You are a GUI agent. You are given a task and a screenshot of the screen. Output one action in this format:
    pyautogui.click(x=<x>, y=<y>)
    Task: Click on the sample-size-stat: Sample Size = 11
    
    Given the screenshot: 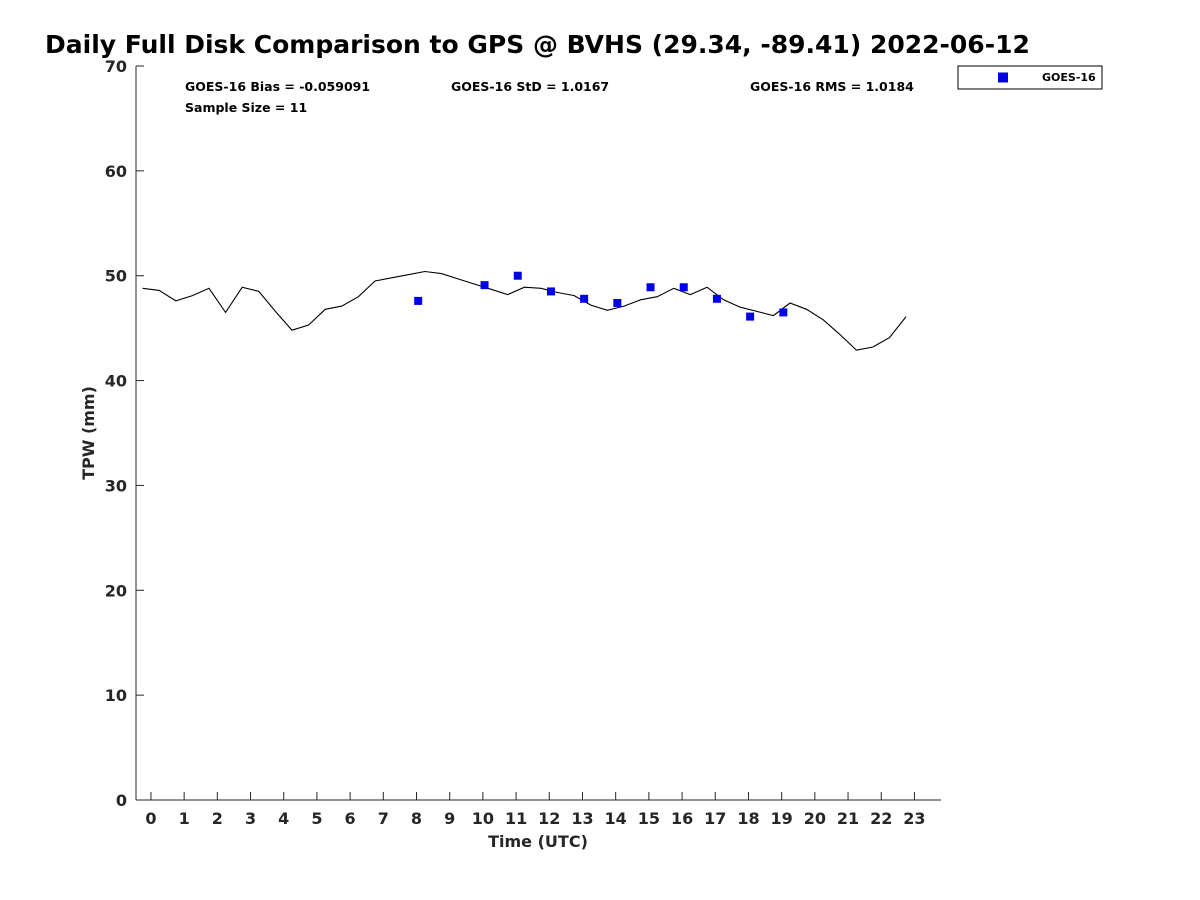 What is the action you would take?
    pyautogui.click(x=246, y=107)
    